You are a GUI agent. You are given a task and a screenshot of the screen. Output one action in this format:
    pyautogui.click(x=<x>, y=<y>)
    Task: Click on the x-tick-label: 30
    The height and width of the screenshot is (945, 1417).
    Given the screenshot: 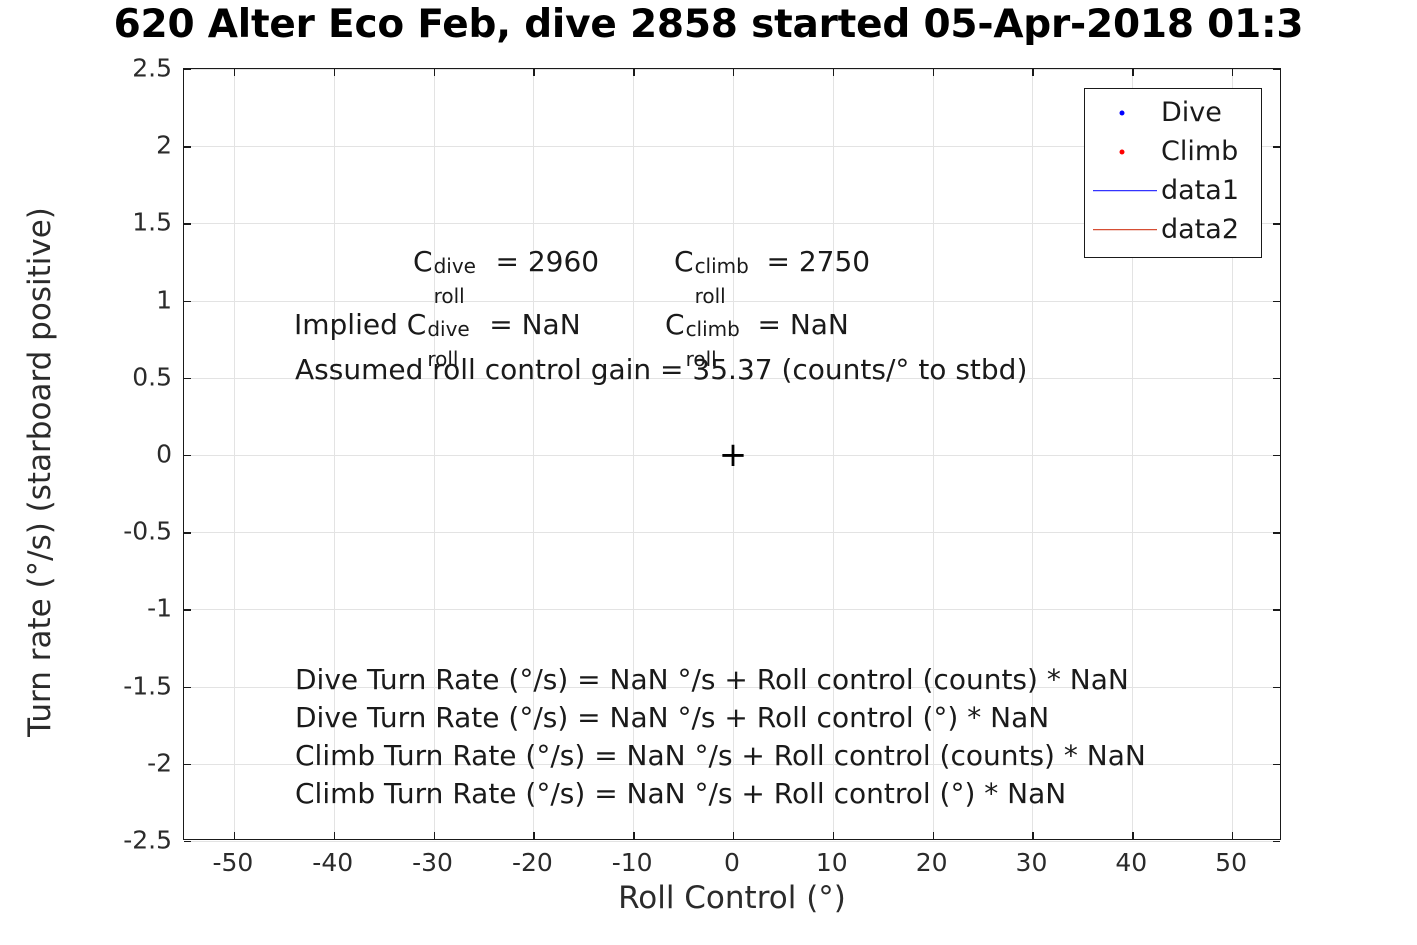 What is the action you would take?
    pyautogui.click(x=1031, y=862)
    